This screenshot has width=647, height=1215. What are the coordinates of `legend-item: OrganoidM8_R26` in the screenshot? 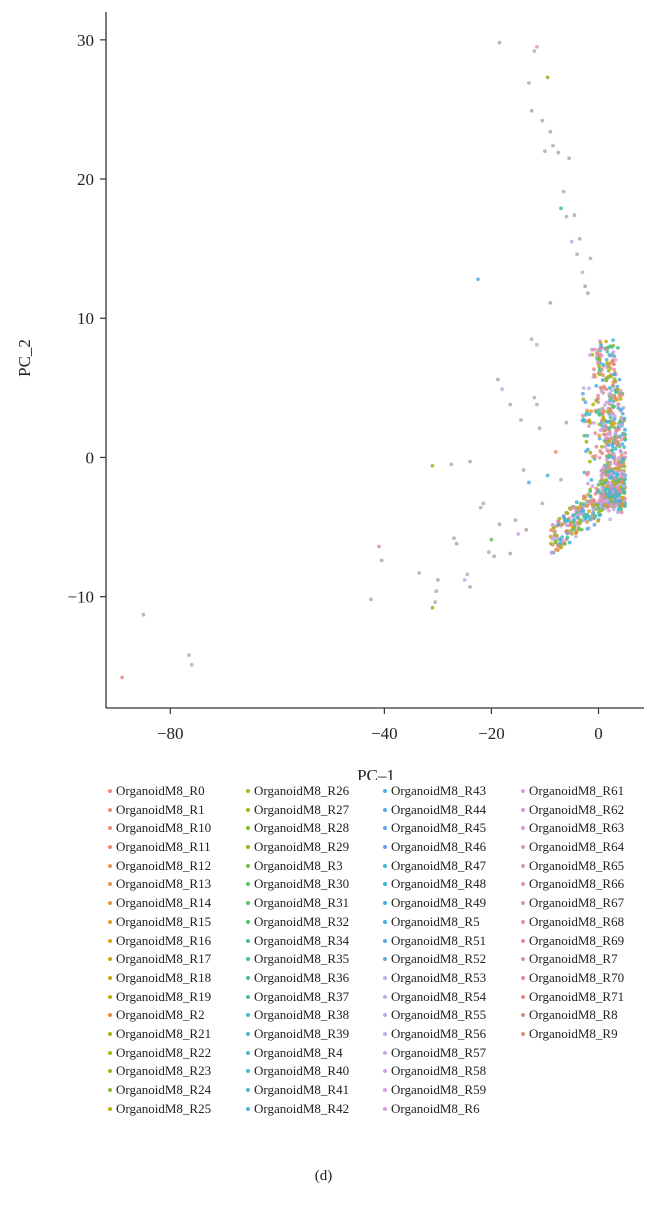 It's located at (314, 791).